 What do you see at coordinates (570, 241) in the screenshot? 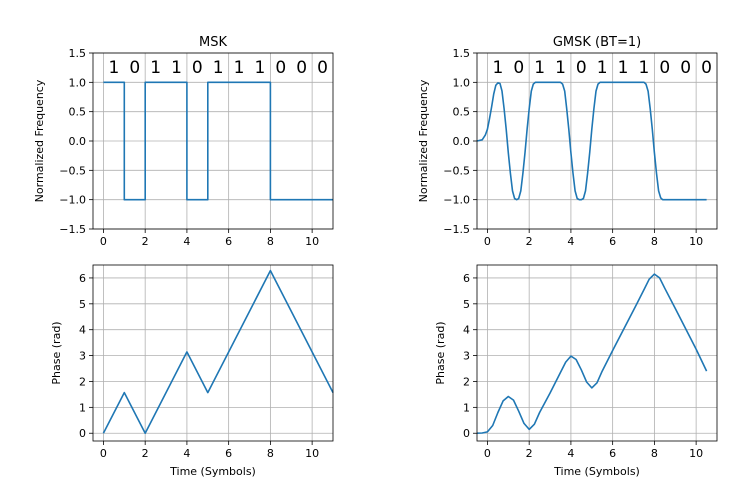
I see `gmsk-freq-x-tick-label: 4` at bounding box center [570, 241].